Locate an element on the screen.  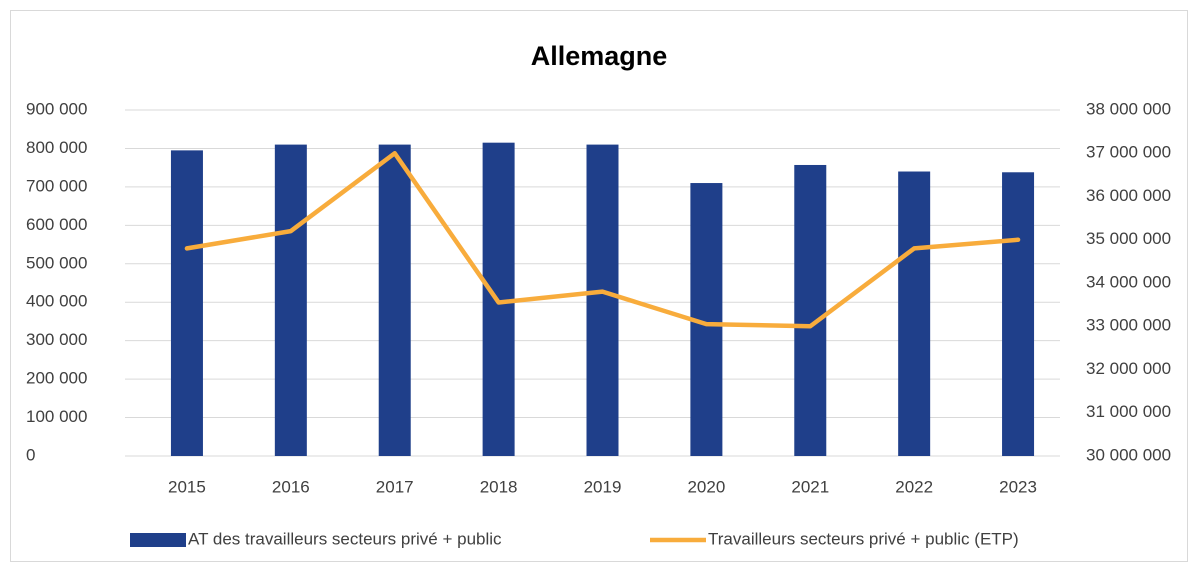
y-tick-label: 400 000 is located at coordinates (56, 301).